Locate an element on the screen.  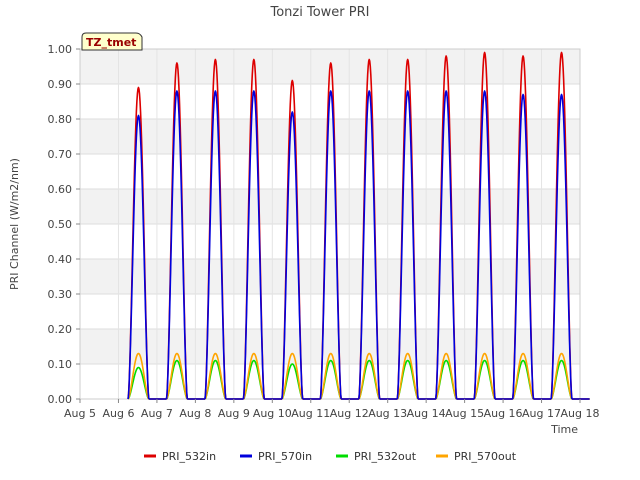
x-tick-label: Aug 10 is located at coordinates (272, 413).